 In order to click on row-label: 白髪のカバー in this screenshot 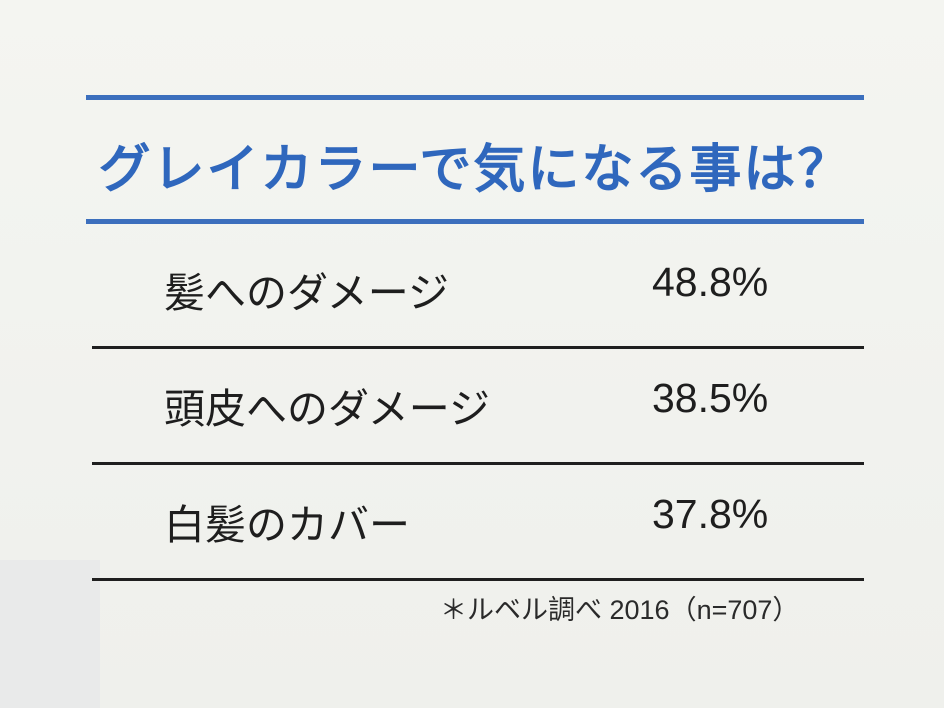, I will do `click(287, 525)`.